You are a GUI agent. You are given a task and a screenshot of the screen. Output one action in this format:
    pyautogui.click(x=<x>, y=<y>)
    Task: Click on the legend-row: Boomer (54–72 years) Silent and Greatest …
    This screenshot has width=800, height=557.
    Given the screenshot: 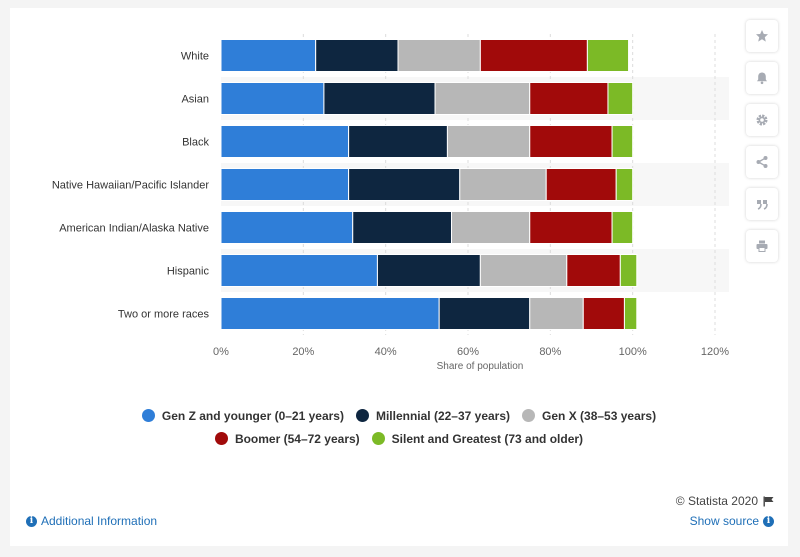 What is the action you would take?
    pyautogui.click(x=399, y=438)
    